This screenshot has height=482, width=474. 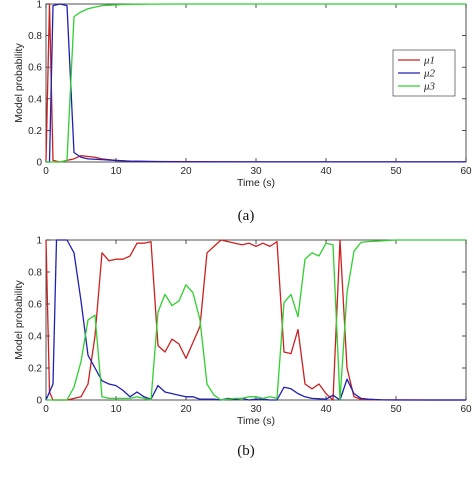 I want to click on legend-label-mu1: μ1, so click(x=429, y=61).